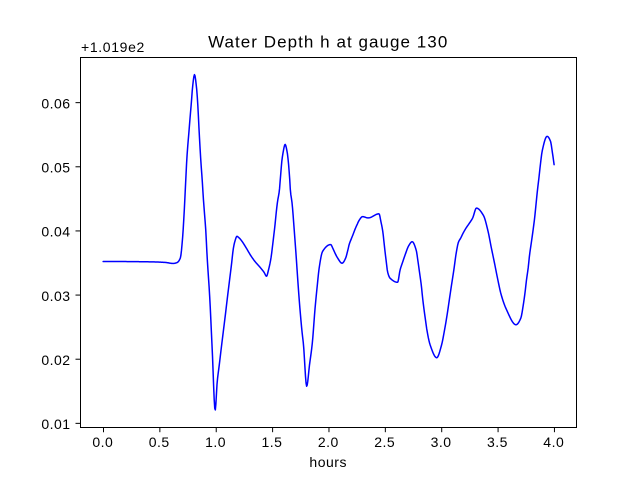 The width and height of the screenshot is (640, 480). I want to click on svg-text: hours, so click(328, 462).